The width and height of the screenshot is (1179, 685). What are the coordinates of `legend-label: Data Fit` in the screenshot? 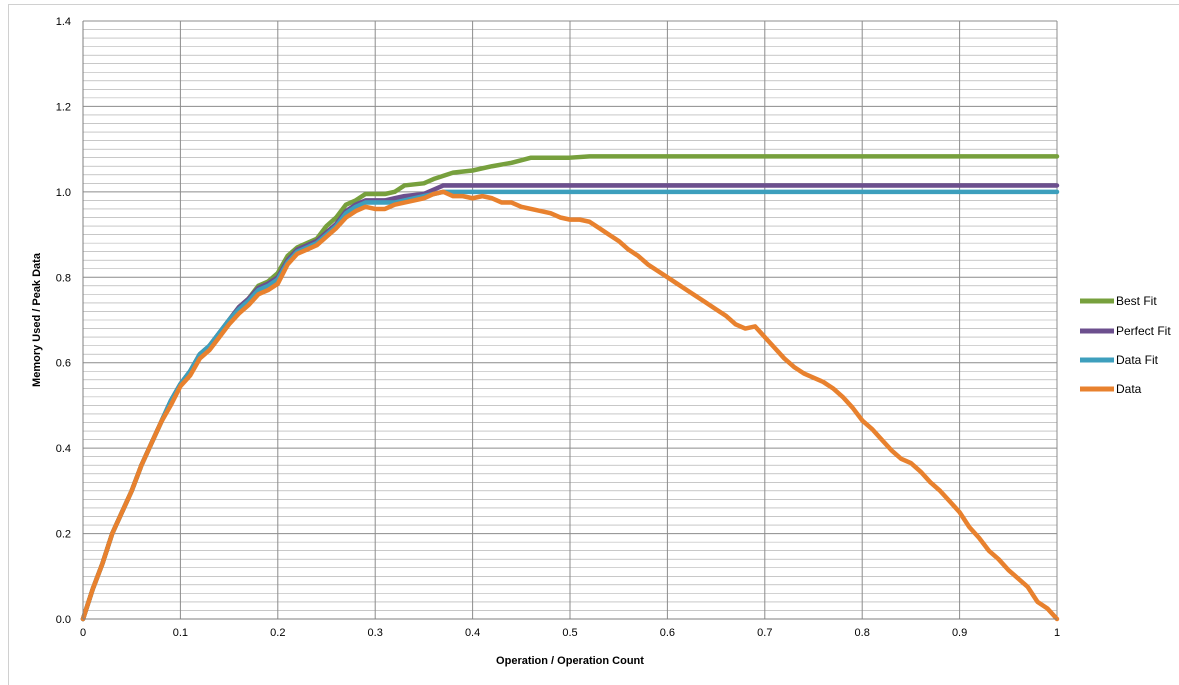 It's located at (1137, 360).